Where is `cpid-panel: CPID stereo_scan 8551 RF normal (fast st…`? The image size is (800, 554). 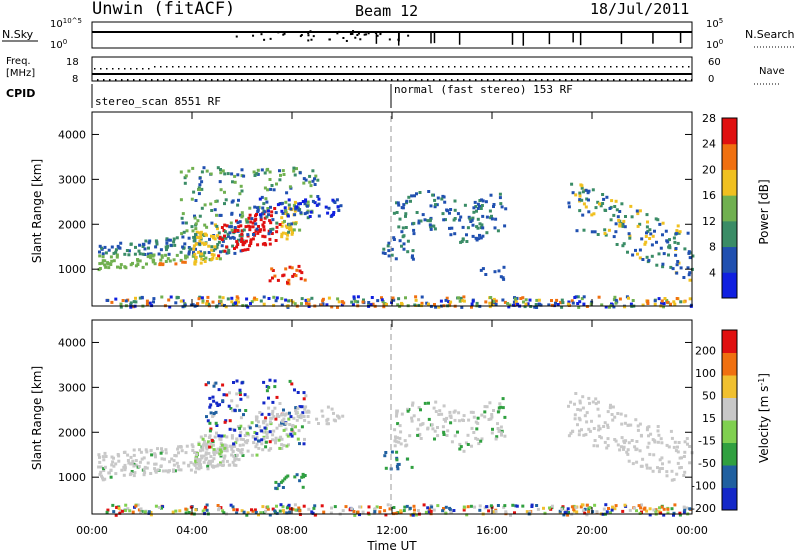
cpid-panel: CPID stereo_scan 8551 RF normal (fast st… is located at coordinates (289, 95).